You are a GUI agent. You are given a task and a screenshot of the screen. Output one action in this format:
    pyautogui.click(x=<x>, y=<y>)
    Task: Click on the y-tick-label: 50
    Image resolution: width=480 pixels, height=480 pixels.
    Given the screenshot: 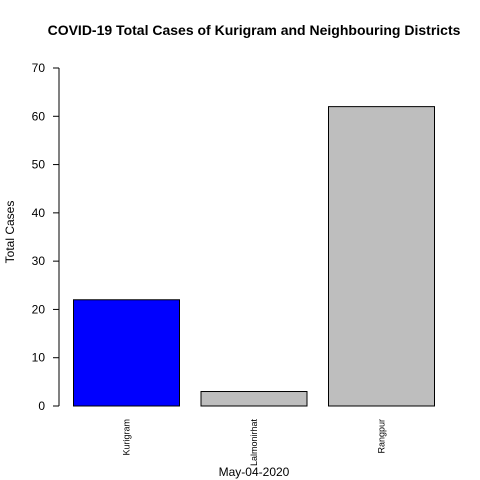 What is the action you would take?
    pyautogui.click(x=39, y=165)
    